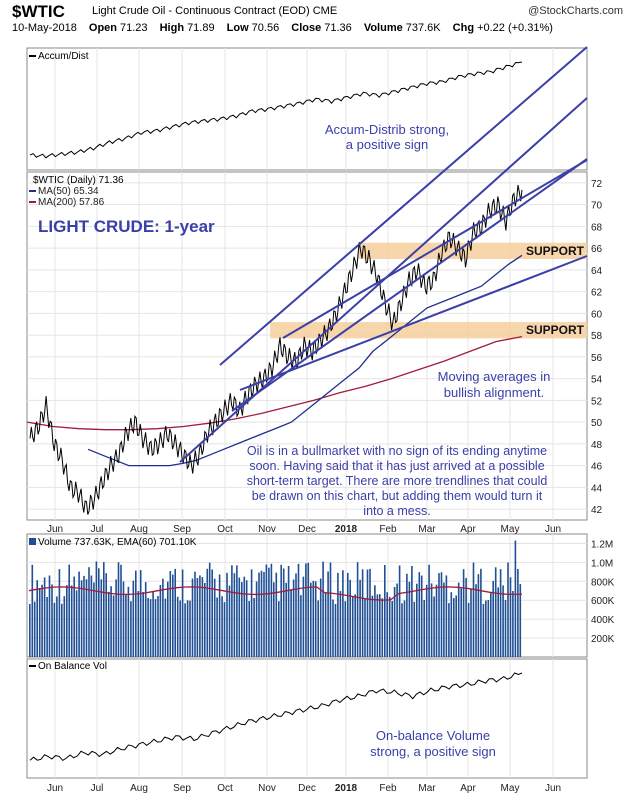 Image resolution: width=641 pixels, height=811 pixels. I want to click on price-y-tick: 68, so click(597, 227).